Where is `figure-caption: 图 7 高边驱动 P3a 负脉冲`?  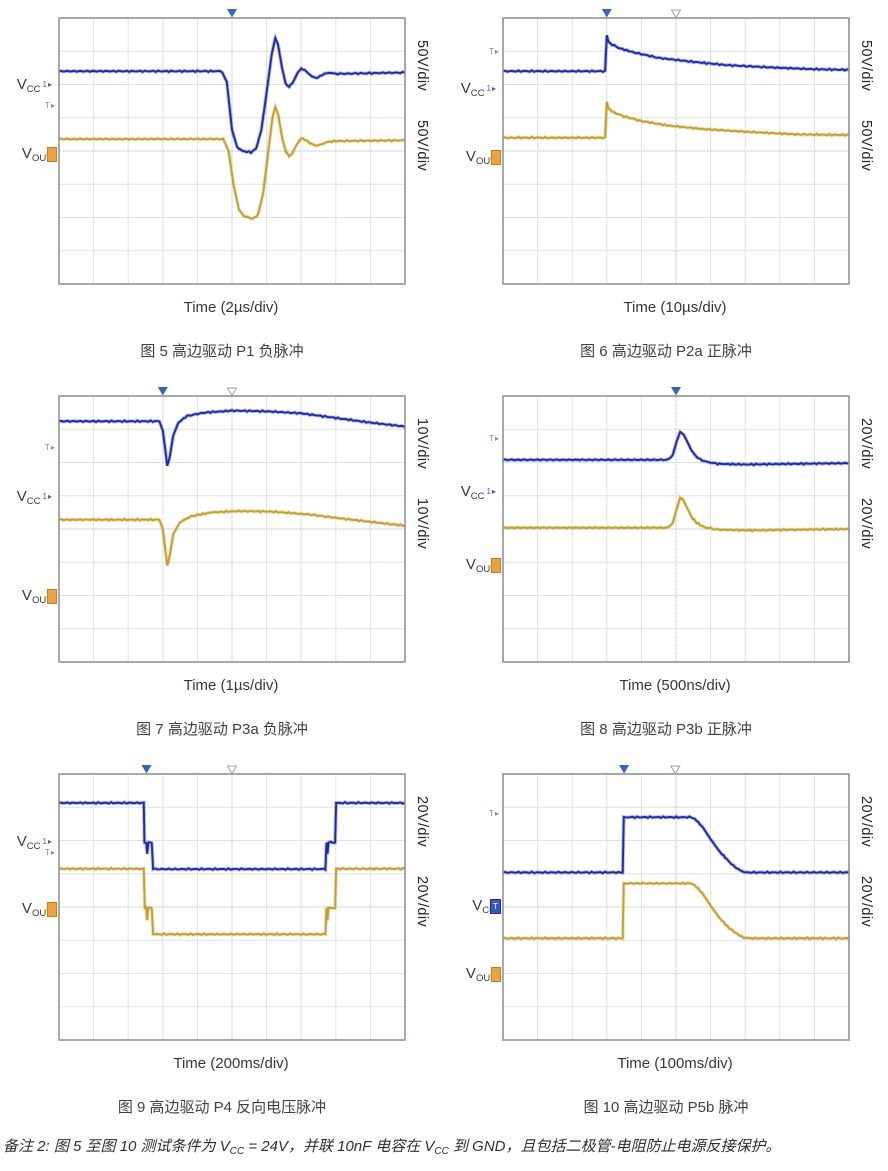
figure-caption: 图 7 高边驱动 P3a 负脉冲 is located at coordinates (222, 729).